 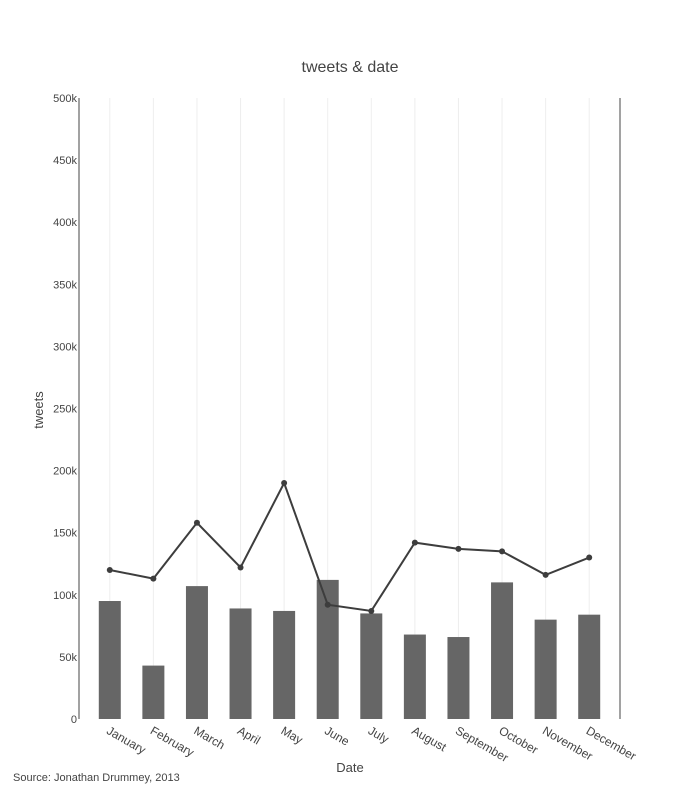 I want to click on line-series, so click(x=349, y=547).